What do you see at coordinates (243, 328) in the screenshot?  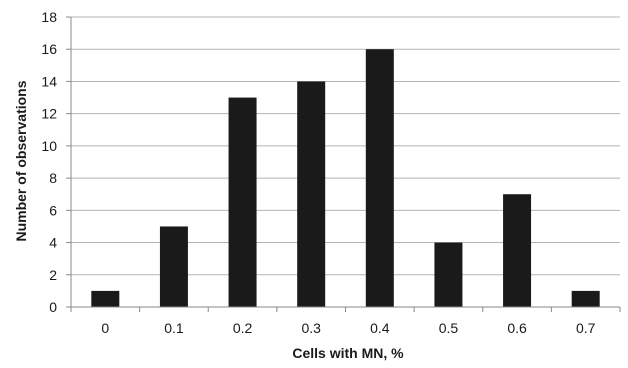 I see `x-tick-label: 0.2` at bounding box center [243, 328].